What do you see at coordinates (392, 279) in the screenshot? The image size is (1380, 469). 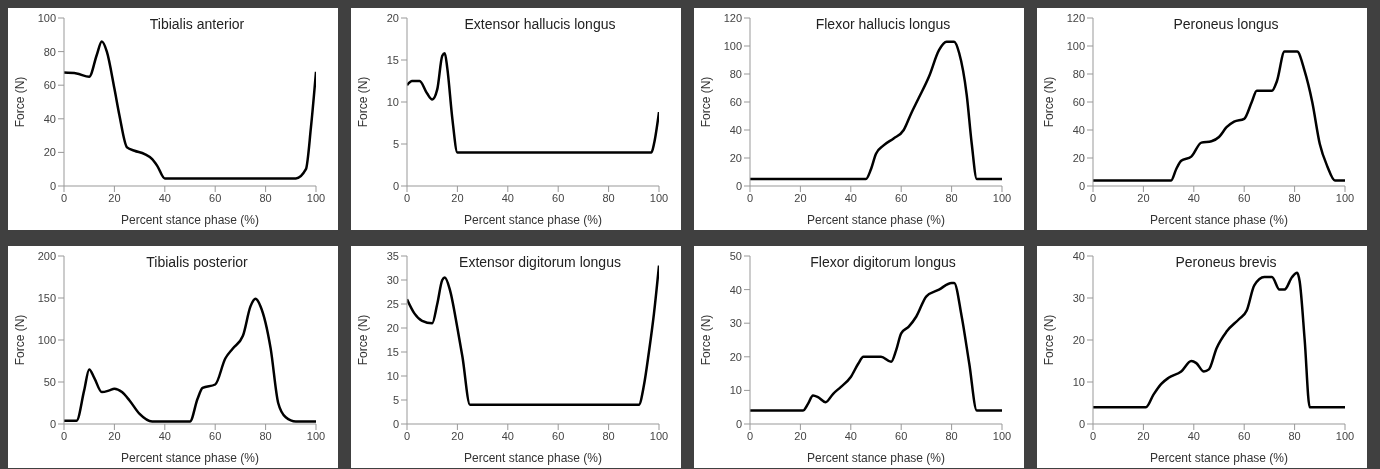 I see `y-tick-label: 30` at bounding box center [392, 279].